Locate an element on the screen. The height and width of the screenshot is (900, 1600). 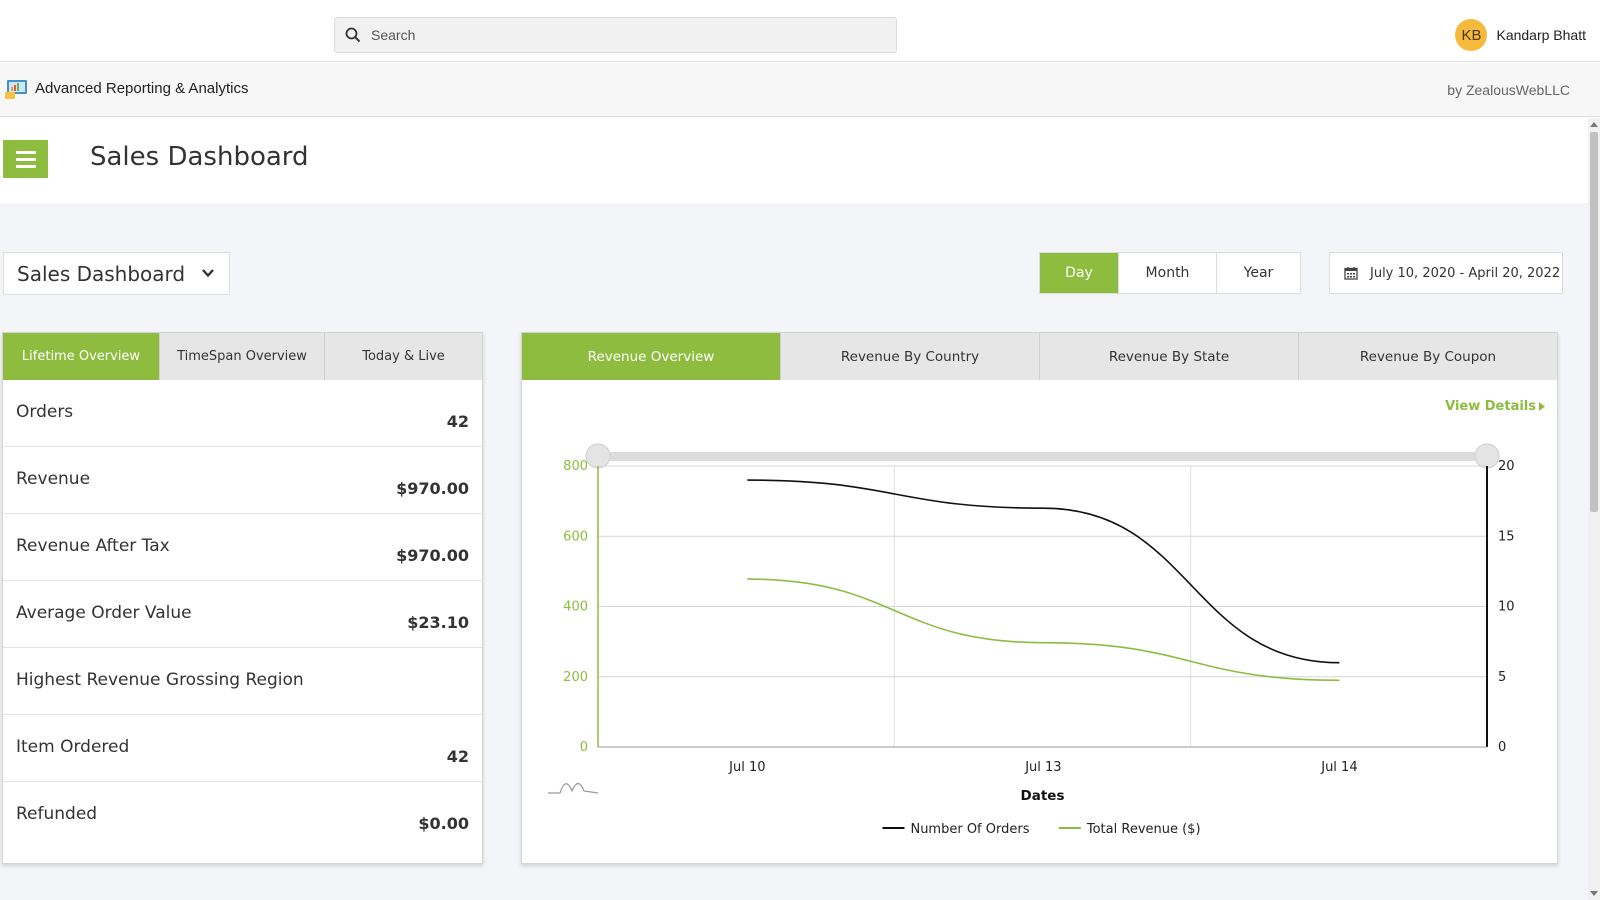
calendar-icon is located at coordinates (1351, 273).